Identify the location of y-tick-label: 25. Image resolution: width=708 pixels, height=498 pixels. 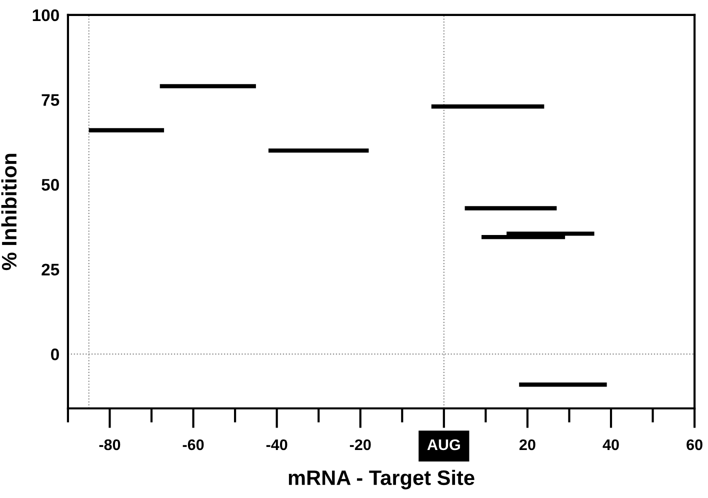
(51, 270).